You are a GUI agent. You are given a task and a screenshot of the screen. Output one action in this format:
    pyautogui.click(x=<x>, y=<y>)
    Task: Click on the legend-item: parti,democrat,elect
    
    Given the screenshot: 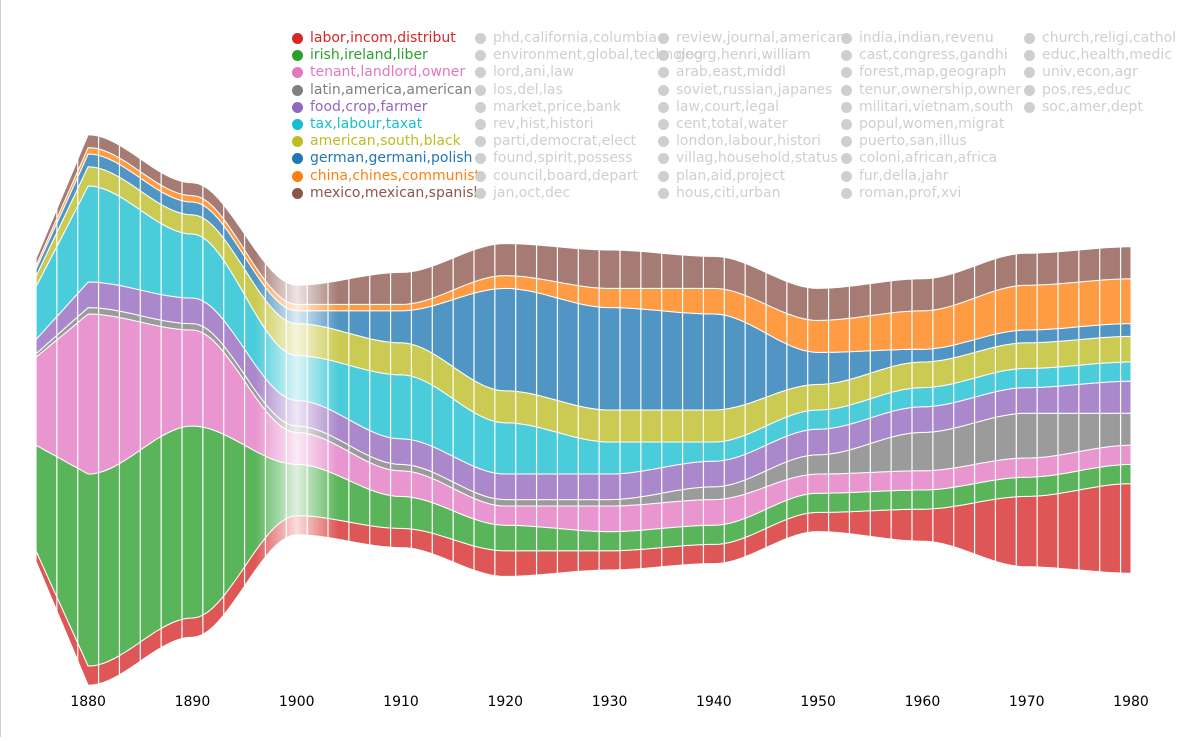 What is the action you would take?
    pyautogui.click(x=589, y=141)
    